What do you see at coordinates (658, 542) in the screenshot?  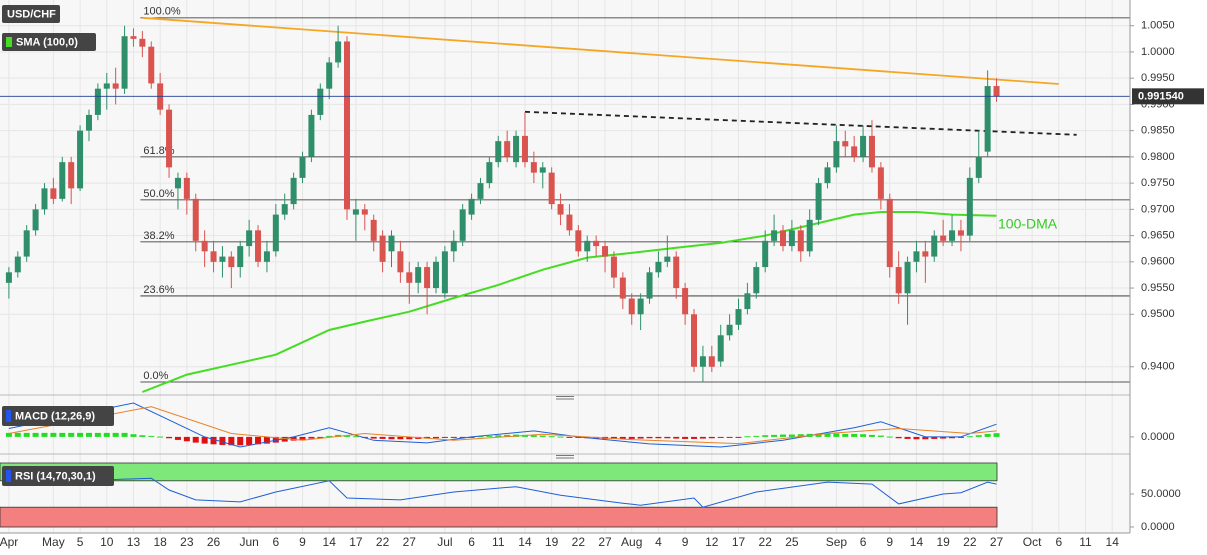 I see `x-tick-label: 4` at bounding box center [658, 542].